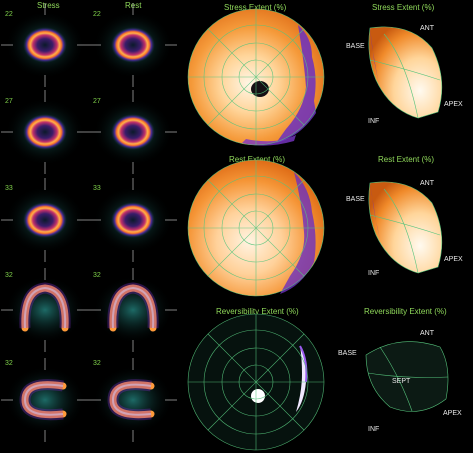 This screenshot has height=453, width=473. I want to click on stress-3d-title: Stress Extent (%), so click(403, 7).